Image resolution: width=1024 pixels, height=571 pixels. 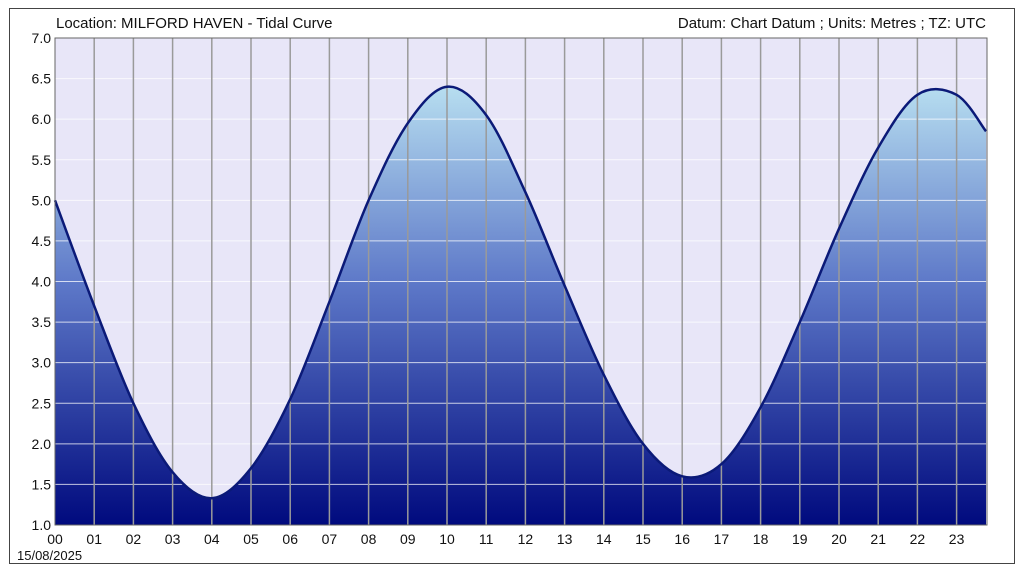 I want to click on x-tick-label: 01, so click(x=94, y=539).